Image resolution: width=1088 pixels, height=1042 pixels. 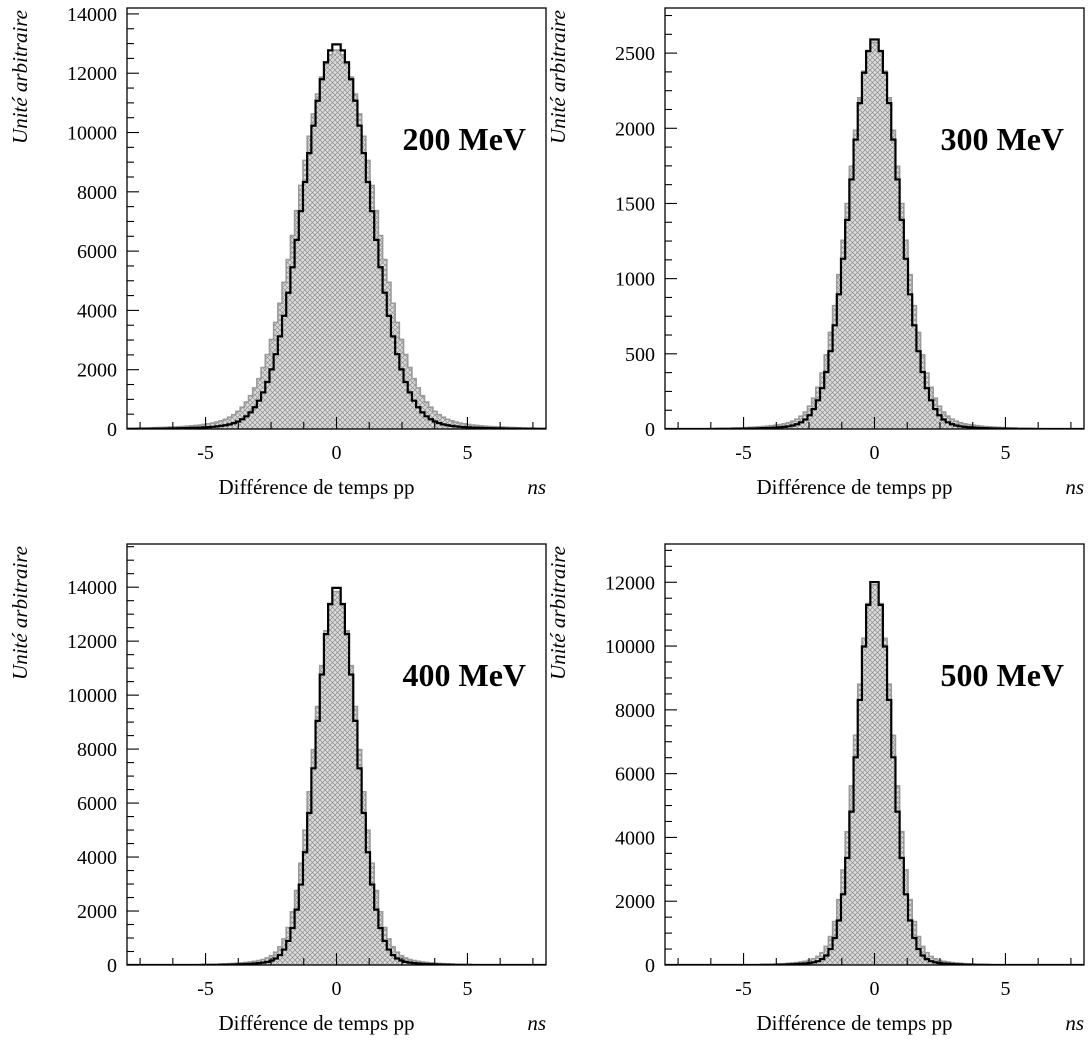 I want to click on histogram-black-series, so click(x=336, y=236).